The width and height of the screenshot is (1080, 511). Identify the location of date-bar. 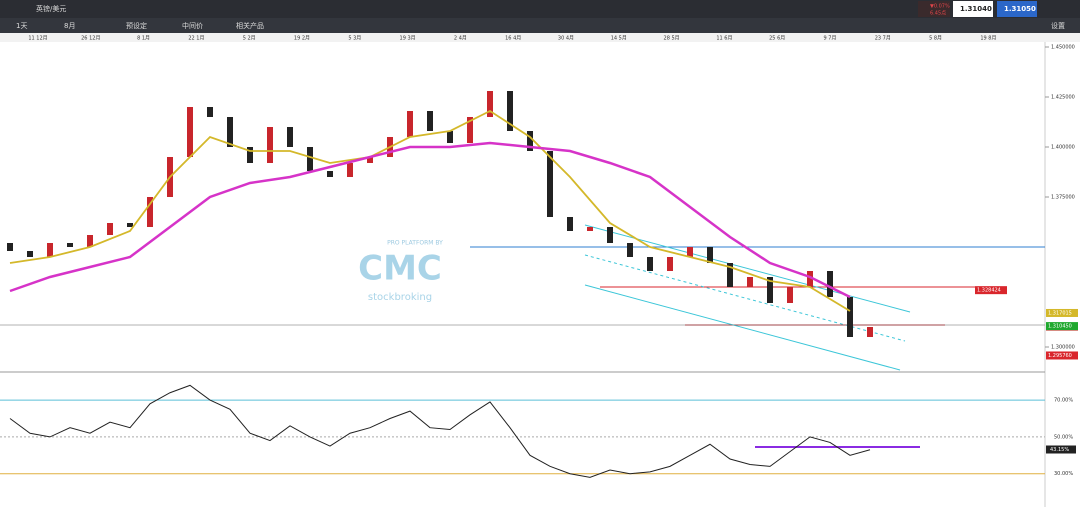
(540, 37).